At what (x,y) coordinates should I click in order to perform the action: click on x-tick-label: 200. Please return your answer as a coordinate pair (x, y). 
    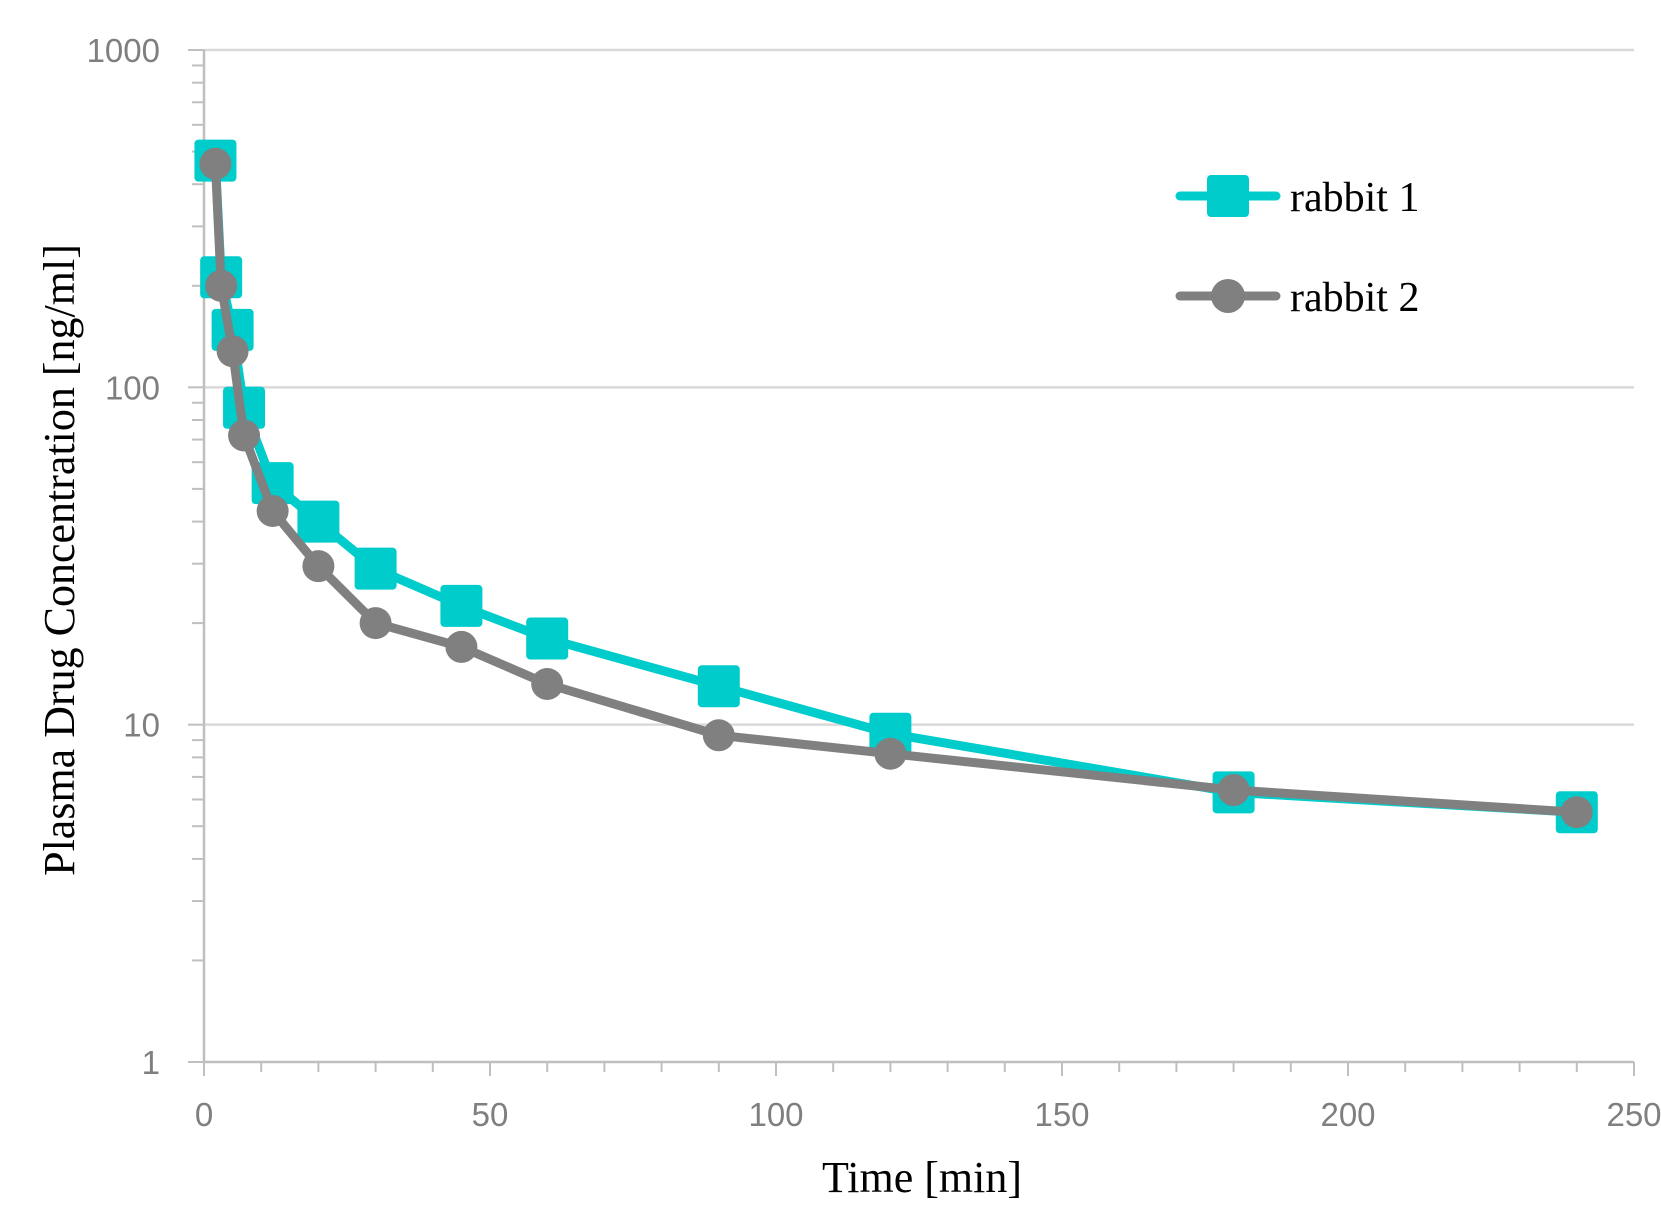
    Looking at the image, I should click on (1347, 1114).